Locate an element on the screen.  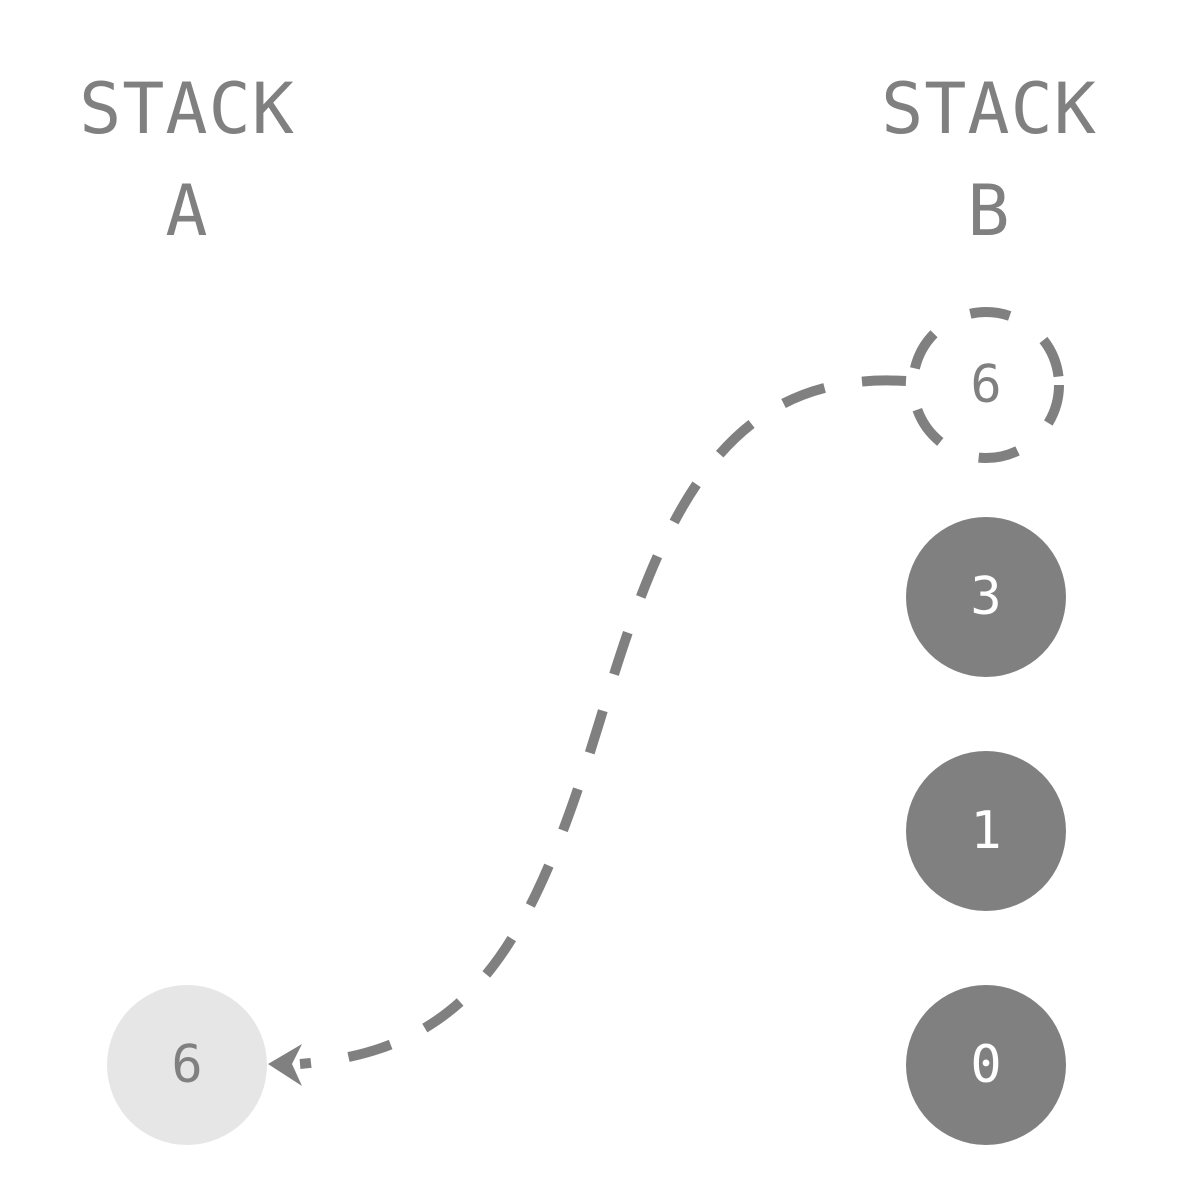
stack-b-node-label: 3 is located at coordinates (985, 597).